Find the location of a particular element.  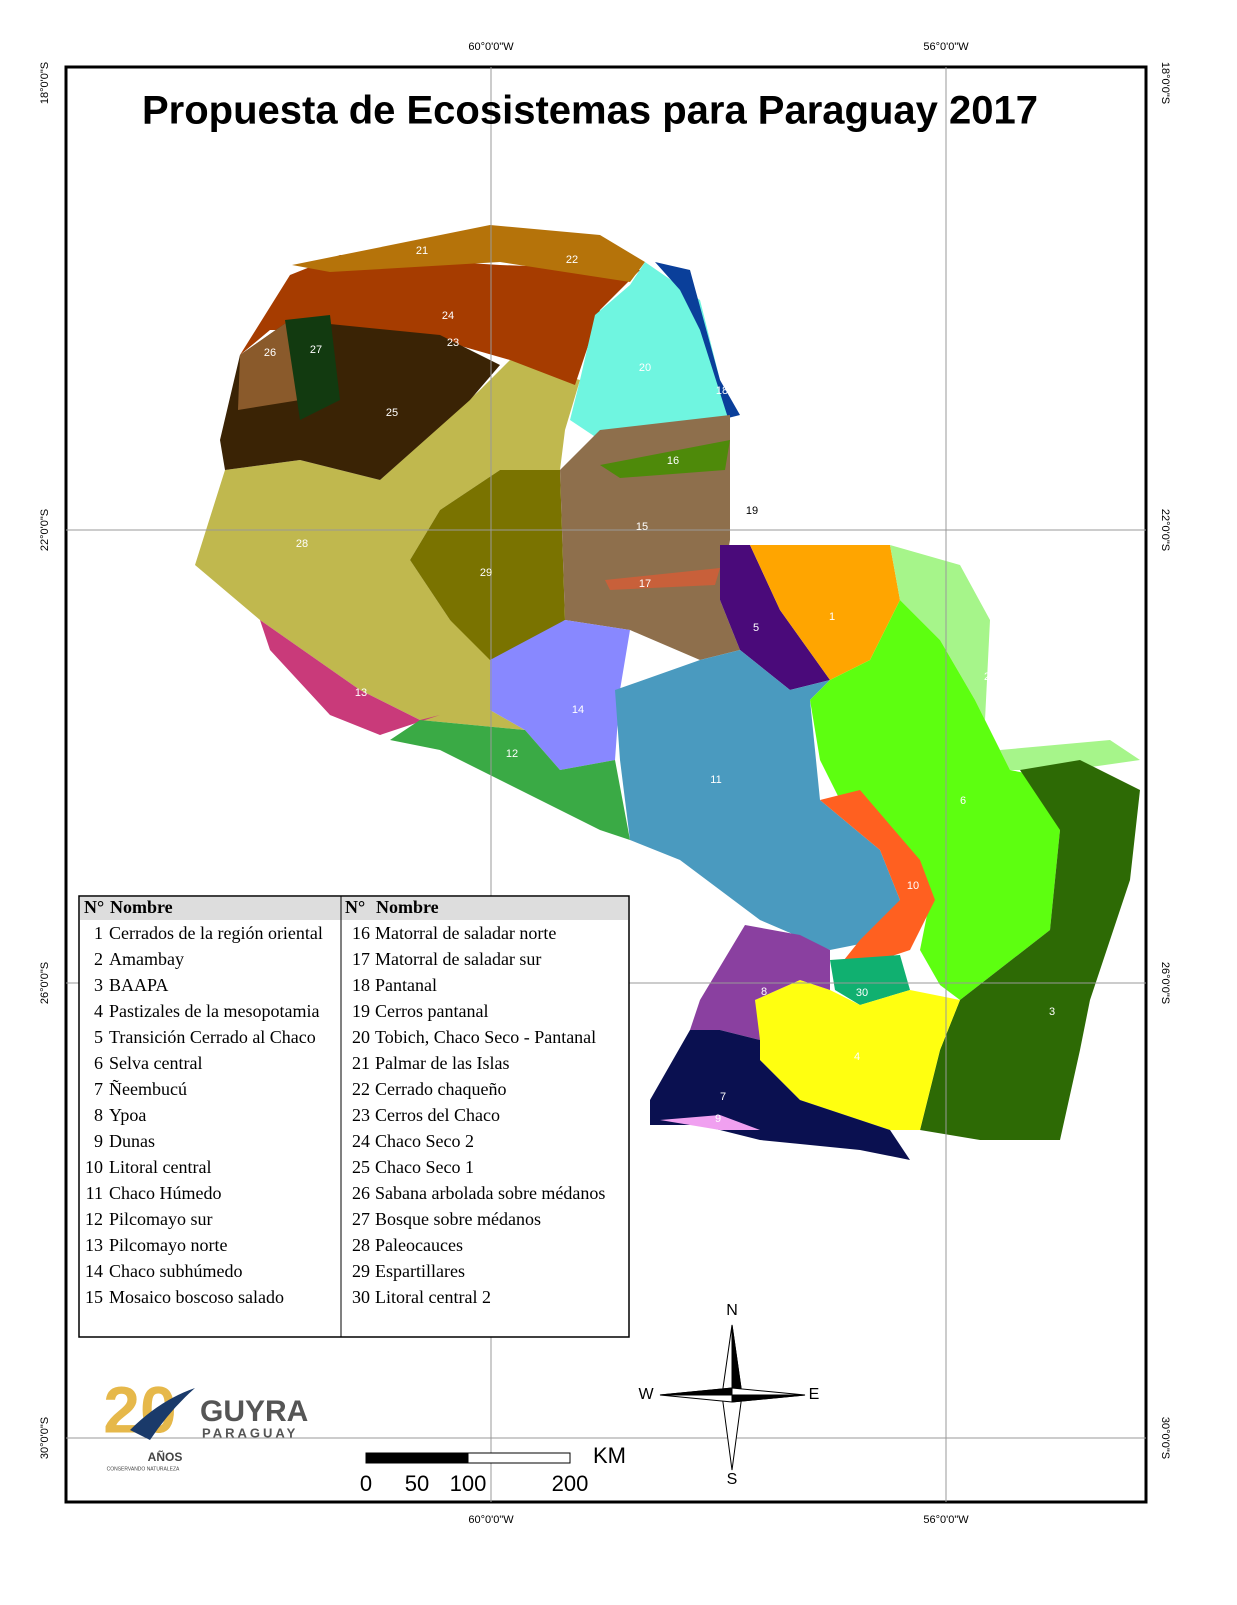

region-label: 19 is located at coordinates (752, 511).